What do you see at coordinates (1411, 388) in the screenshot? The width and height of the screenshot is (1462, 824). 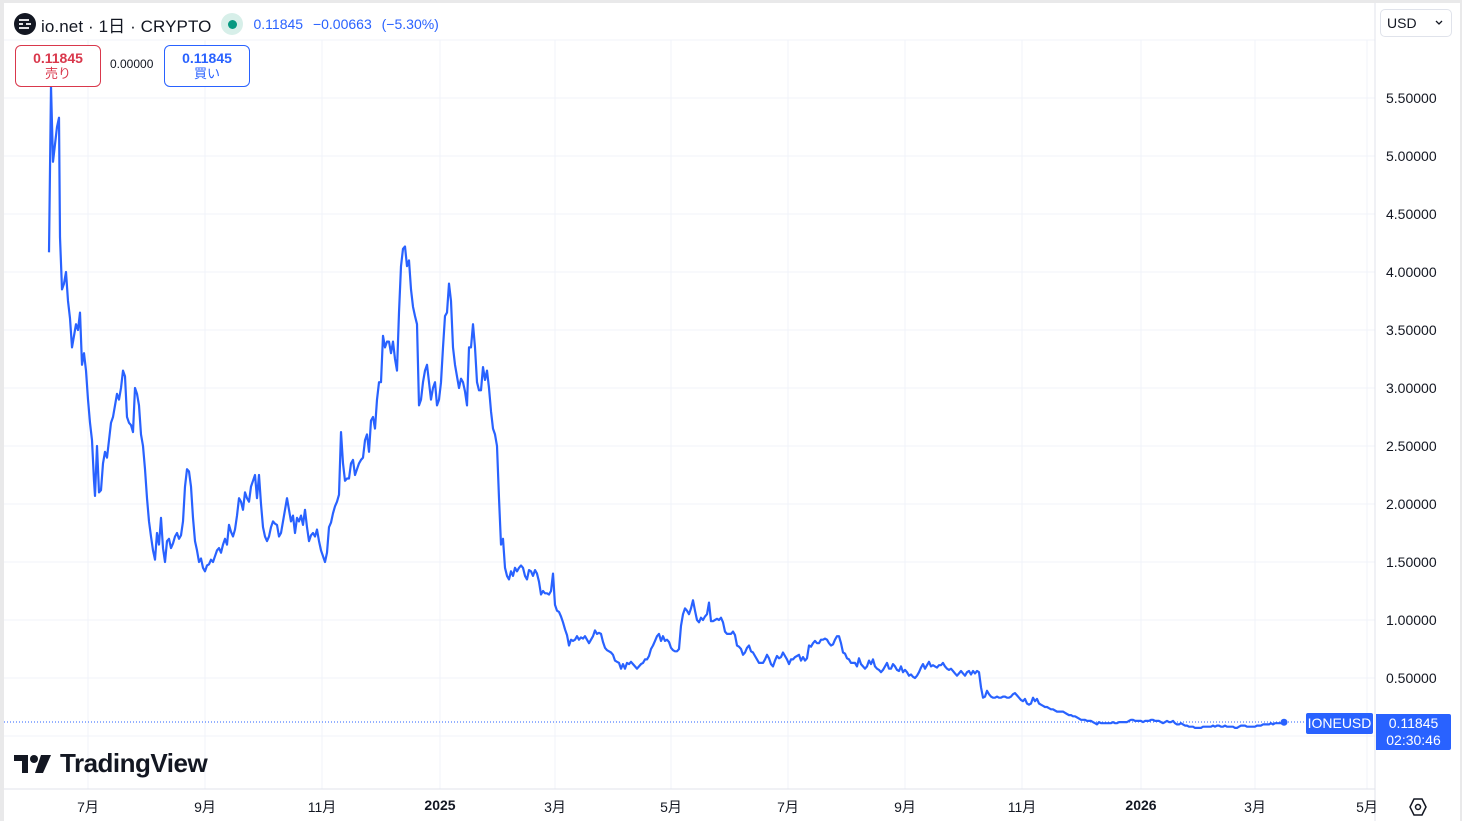 I see `price-scale-label: 3.00000` at bounding box center [1411, 388].